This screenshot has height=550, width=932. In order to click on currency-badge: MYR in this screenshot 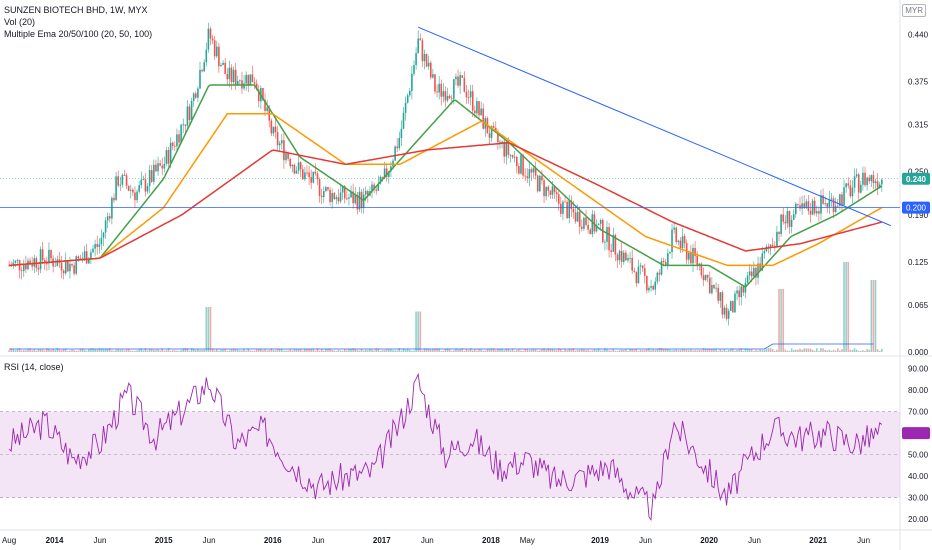, I will do `click(914, 10)`.